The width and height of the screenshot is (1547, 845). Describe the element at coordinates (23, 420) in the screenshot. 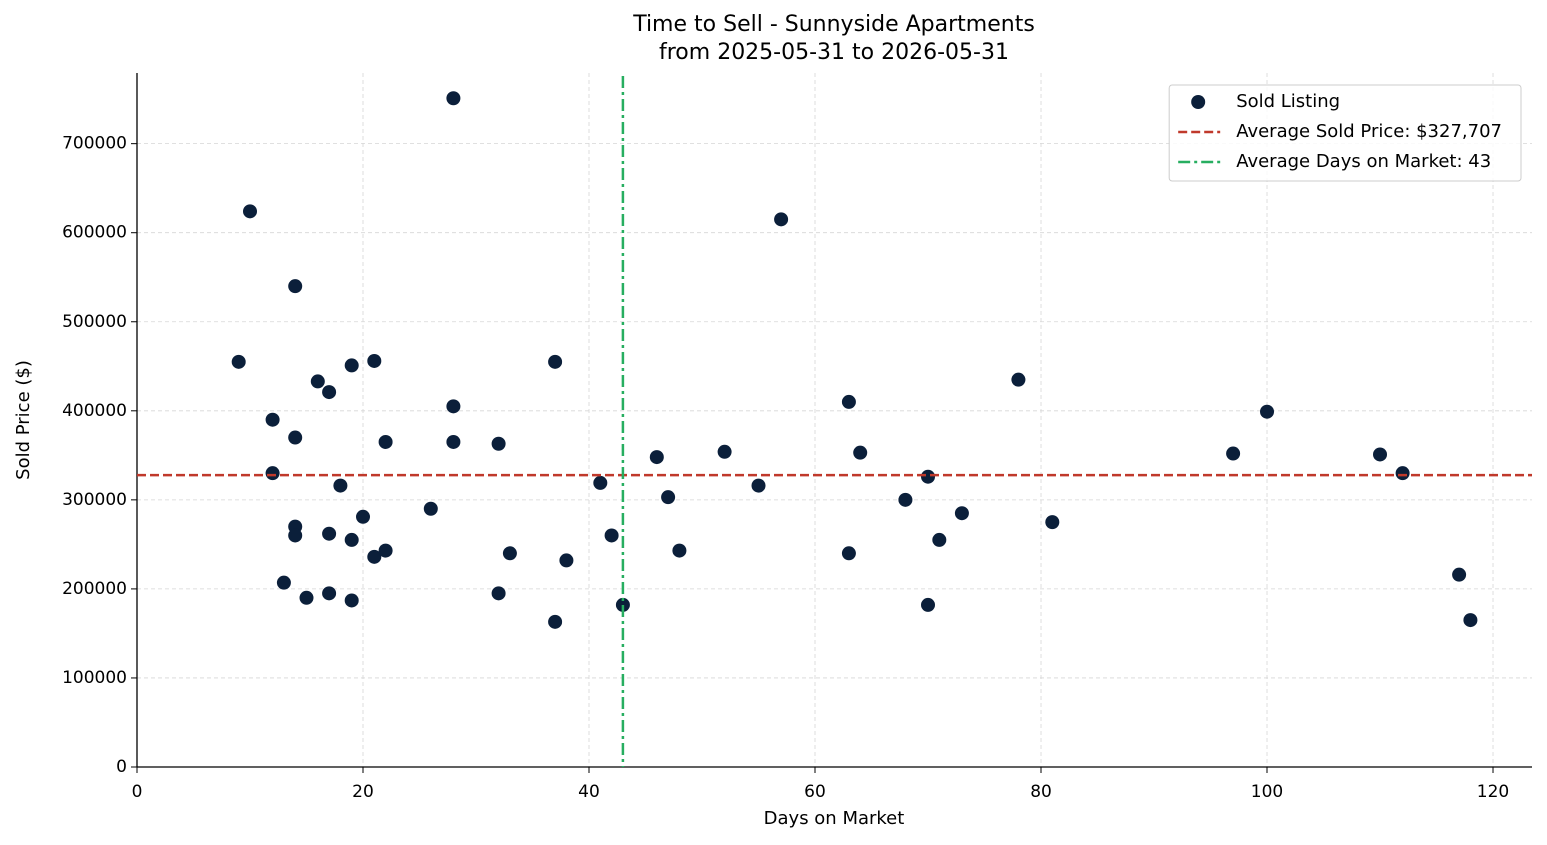

I see `y-axis-label: Sold Price ($)` at that location.